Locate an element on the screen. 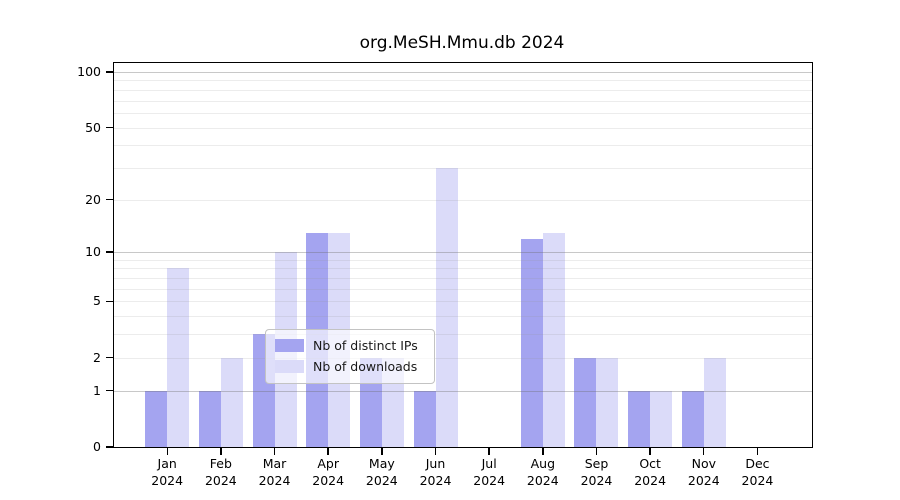 The width and height of the screenshot is (900, 500). legend: Nb of distinct IPs Nb of downloads is located at coordinates (350, 356).